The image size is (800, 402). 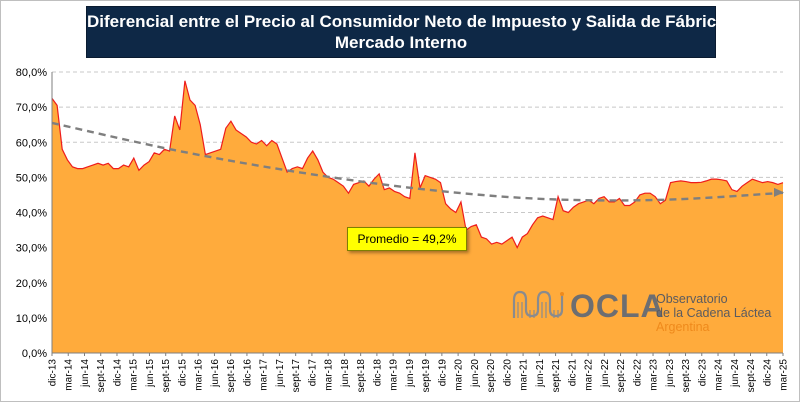 I want to click on x-tick-label: jun-21, so click(x=540, y=373).